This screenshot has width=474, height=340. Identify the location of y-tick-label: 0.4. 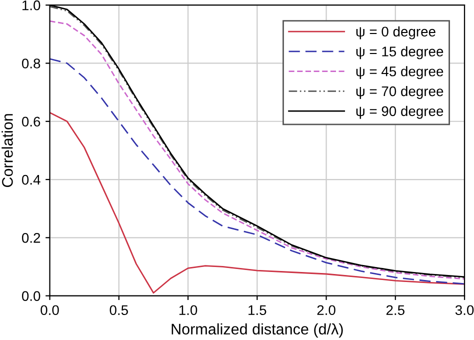
(31, 179).